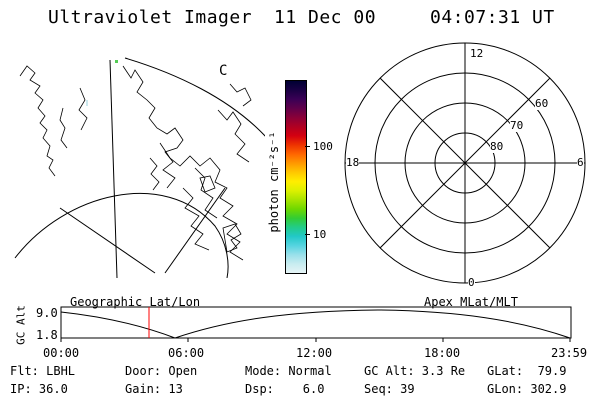  What do you see at coordinates (113, 168) in the screenshot?
I see `meridian-line` at bounding box center [113, 168].